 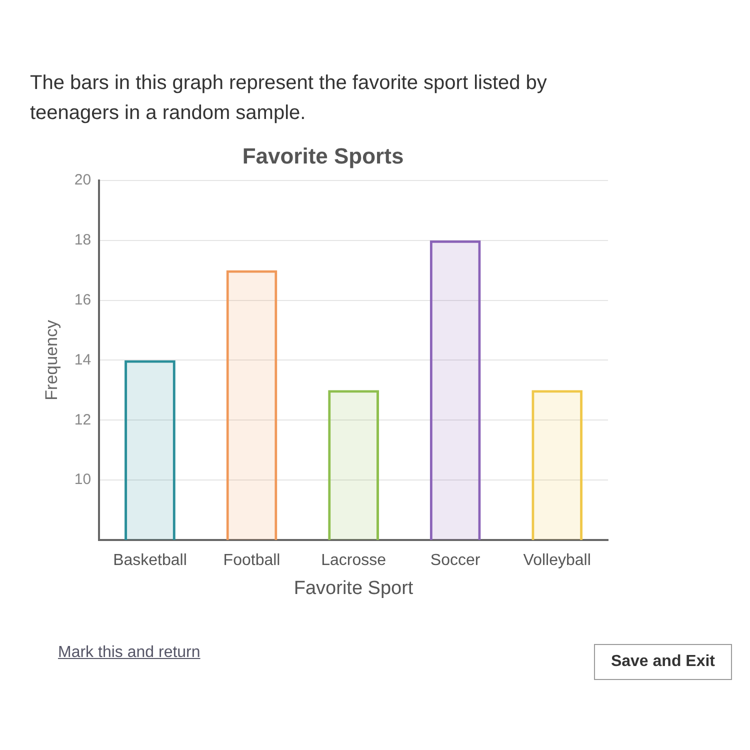 What do you see at coordinates (129, 653) in the screenshot?
I see `text: Mark this and return` at bounding box center [129, 653].